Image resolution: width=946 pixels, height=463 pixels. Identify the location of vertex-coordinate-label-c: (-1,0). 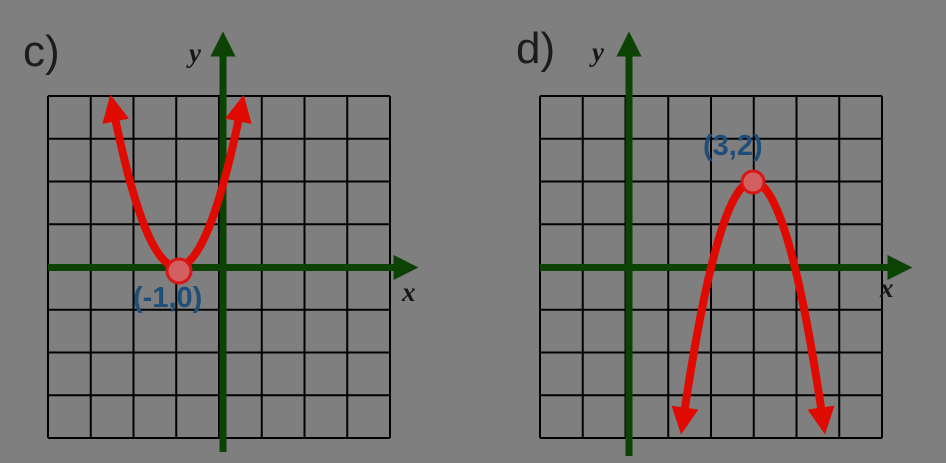
(168, 298).